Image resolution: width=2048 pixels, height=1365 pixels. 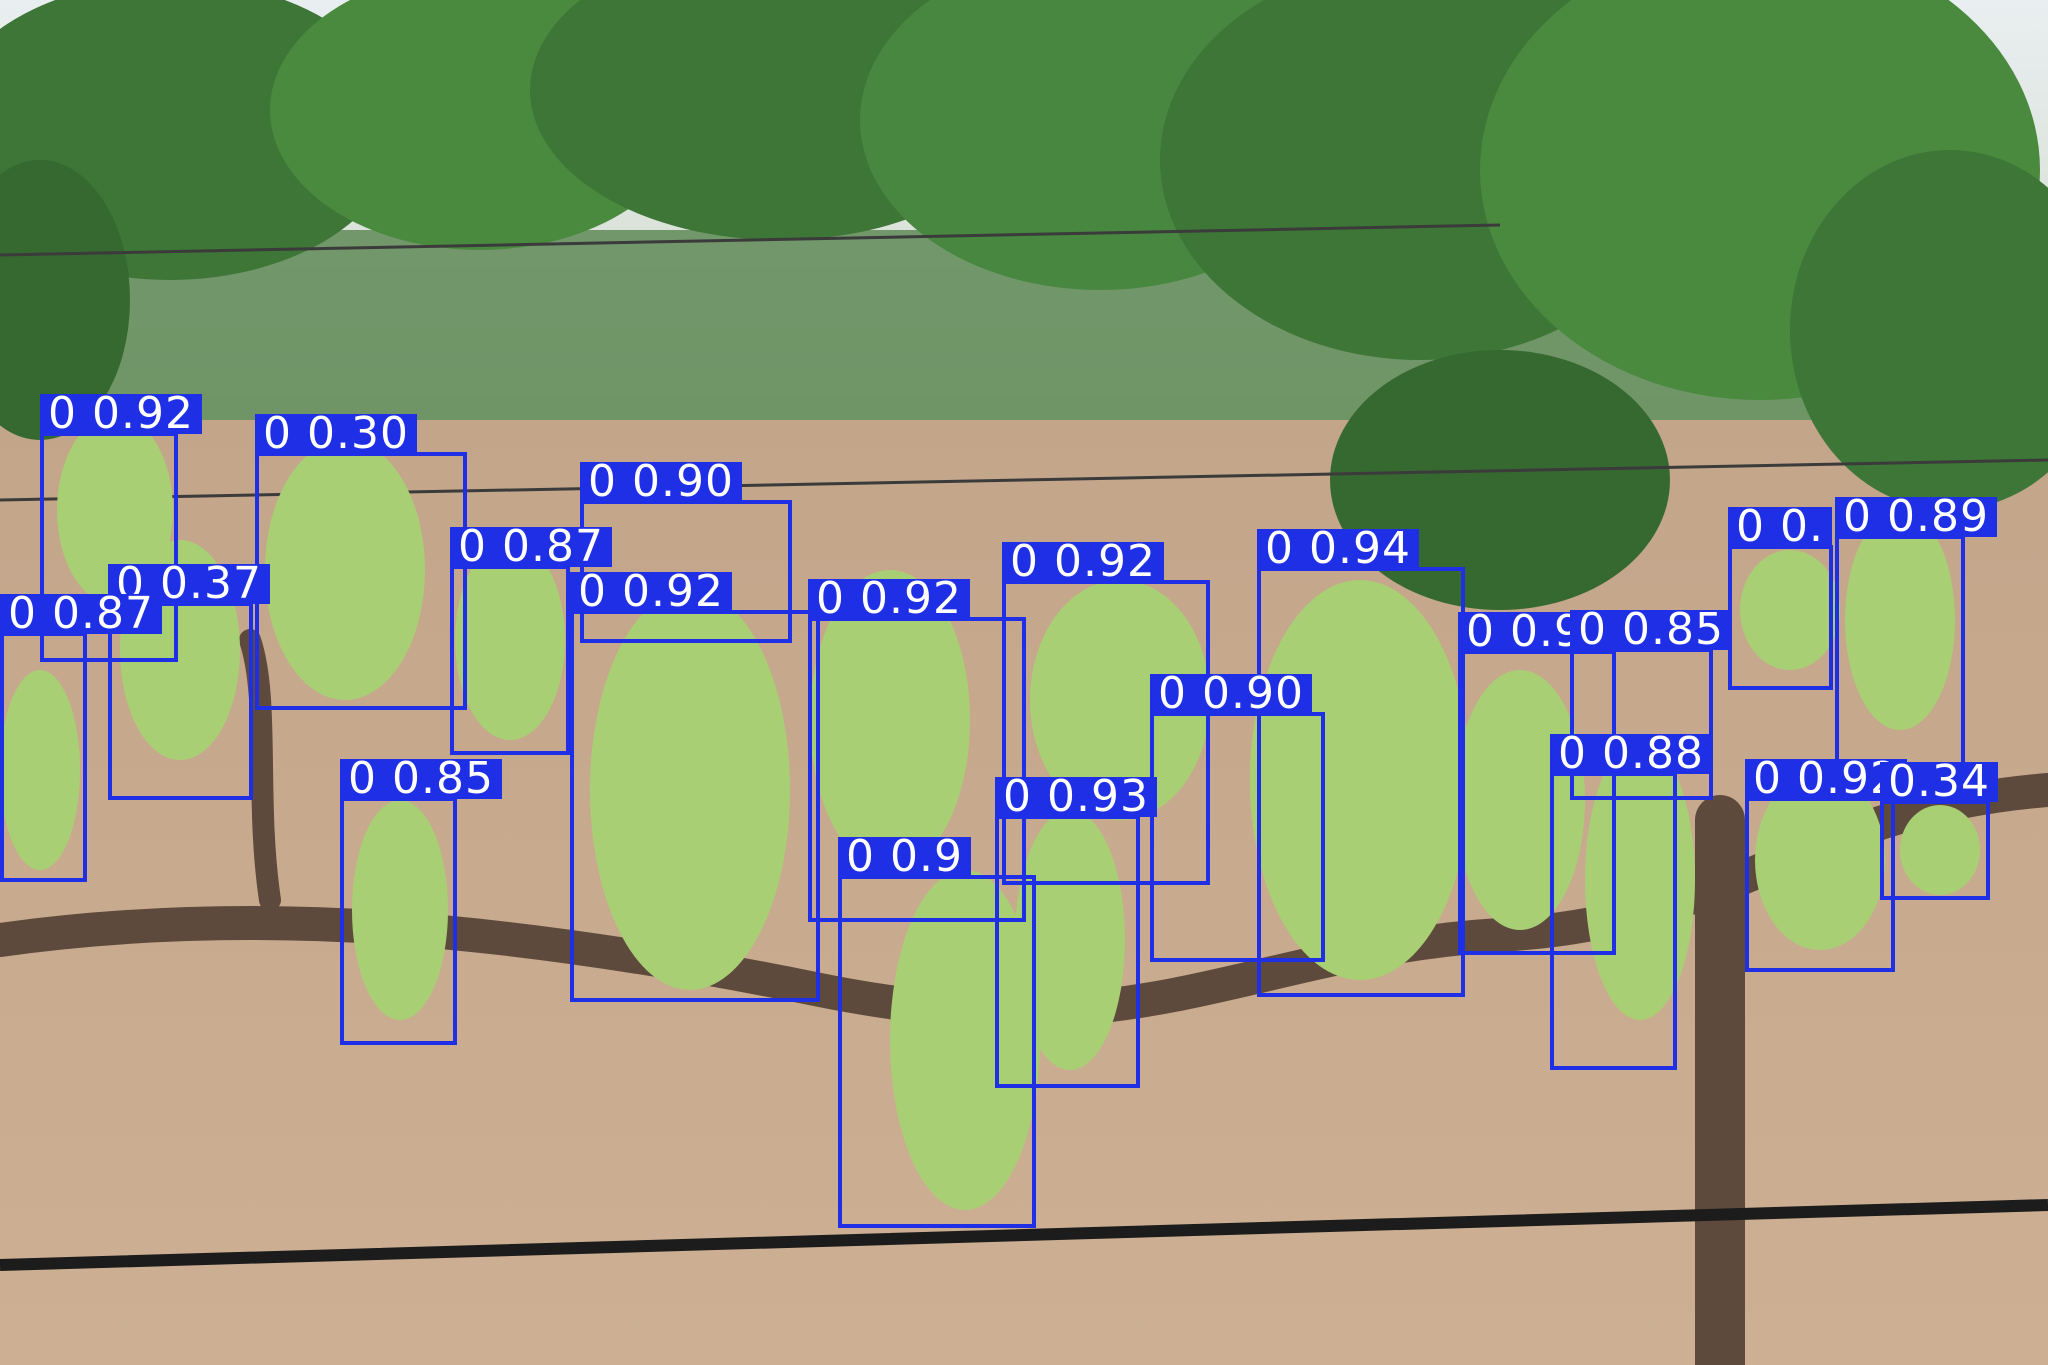 I want to click on detection-box: 0 0.9, so click(x=937, y=1031).